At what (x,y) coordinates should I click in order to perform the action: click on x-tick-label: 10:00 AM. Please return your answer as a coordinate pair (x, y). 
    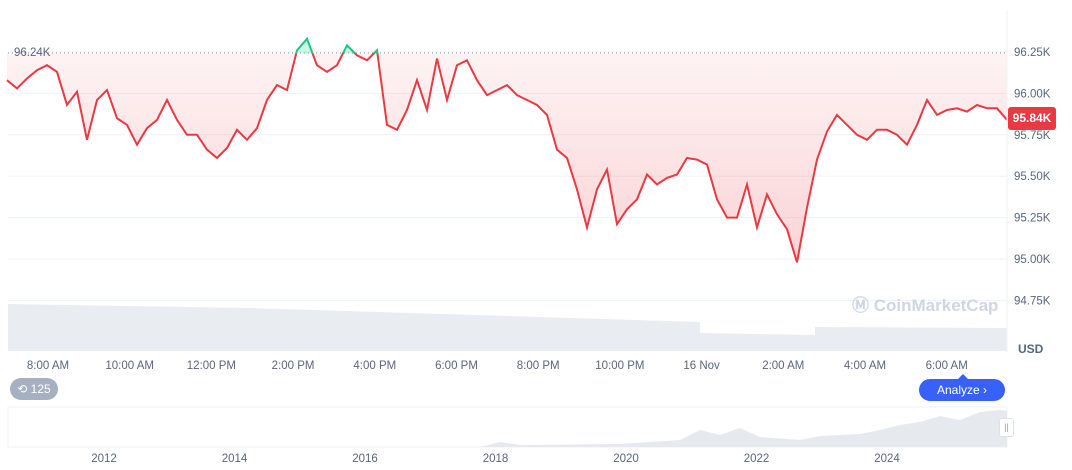
    Looking at the image, I should click on (129, 366).